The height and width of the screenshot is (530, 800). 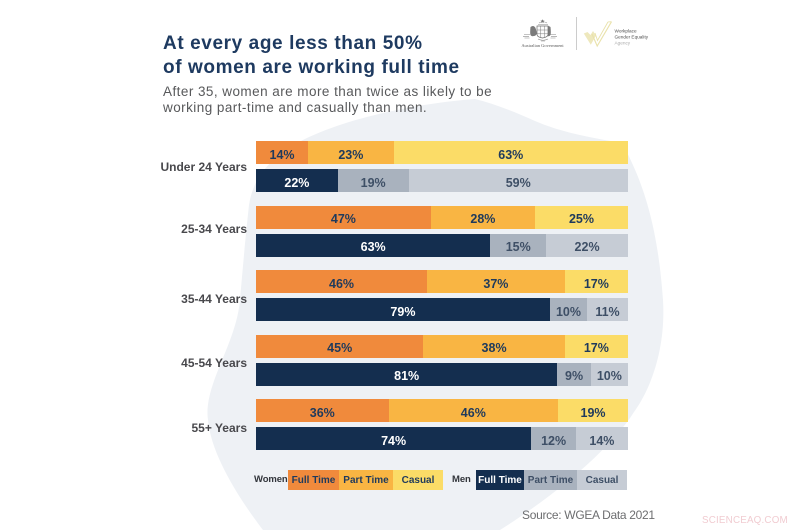 What do you see at coordinates (623, 43) in the screenshot?
I see `svg-text: Agency` at bounding box center [623, 43].